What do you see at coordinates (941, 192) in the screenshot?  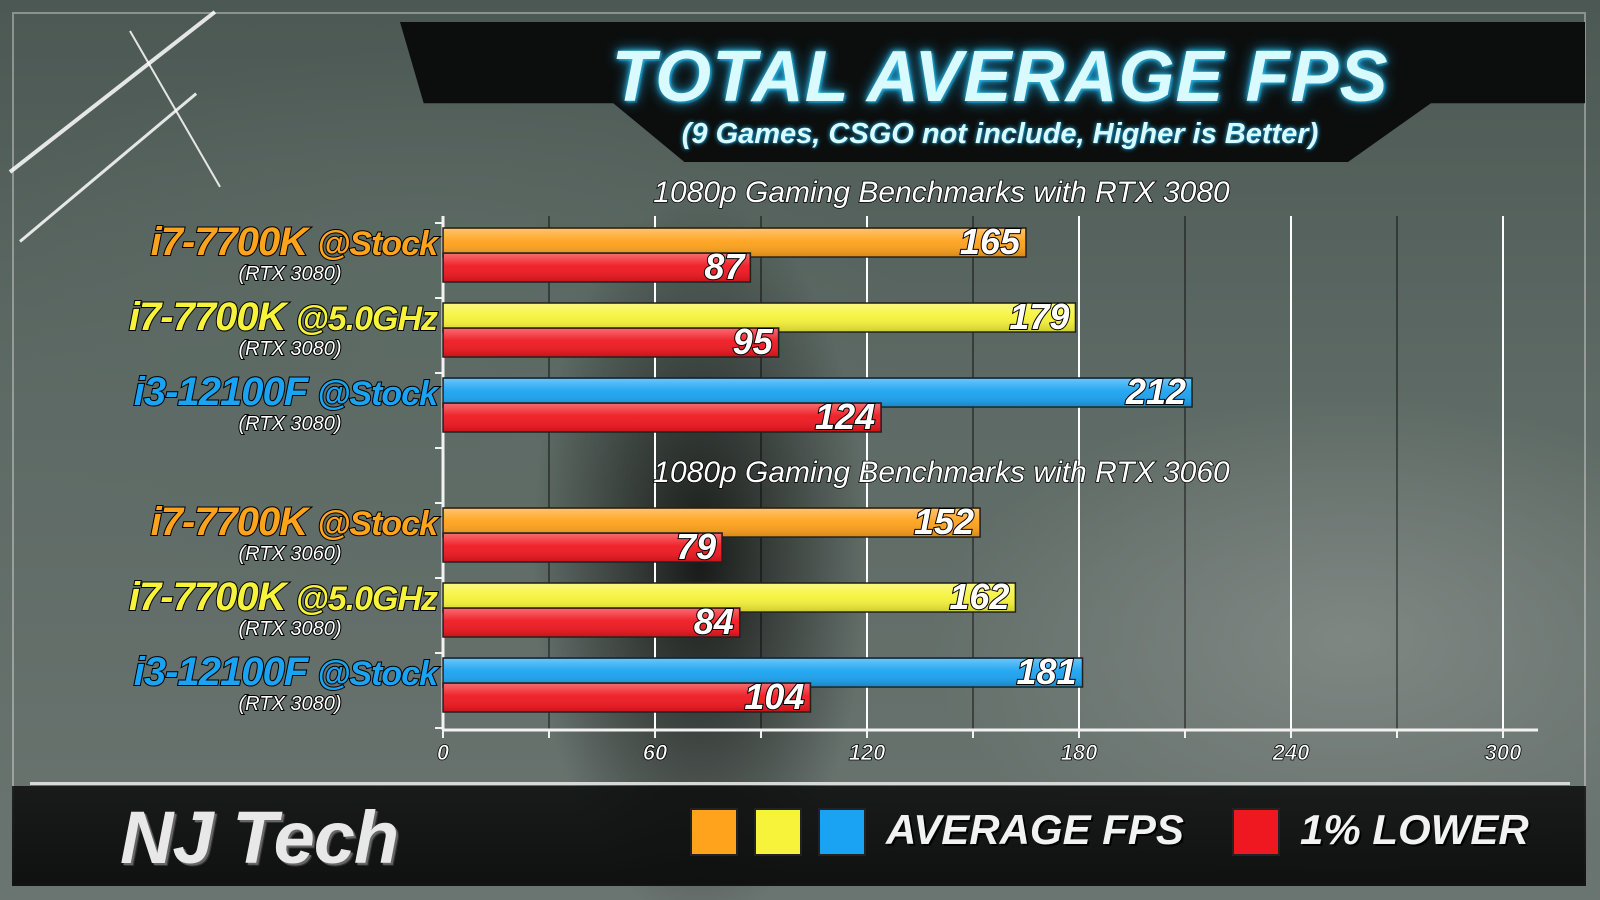 I see `group-title: 1080p Gaming Benchmarks with RTX 3080` at bounding box center [941, 192].